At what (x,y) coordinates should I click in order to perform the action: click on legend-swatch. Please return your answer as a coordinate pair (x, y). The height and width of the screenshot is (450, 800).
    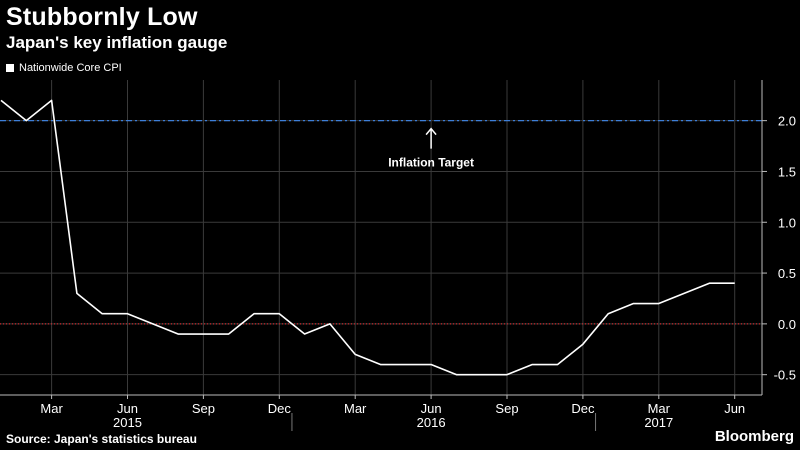
    Looking at the image, I should click on (10, 68).